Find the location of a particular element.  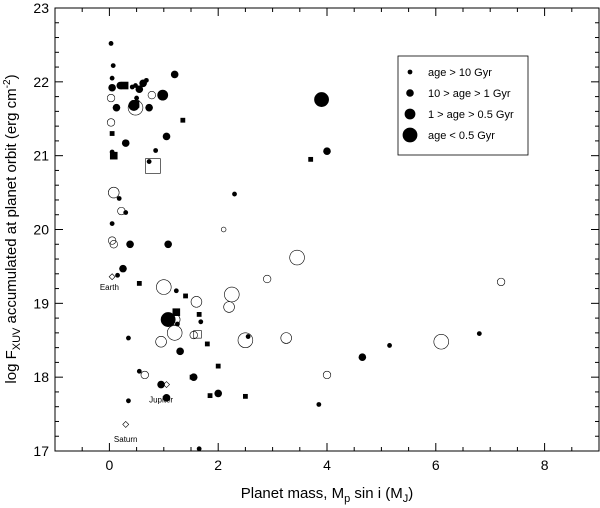

legend-label: age > 10 Gyr is located at coordinates (460, 73).